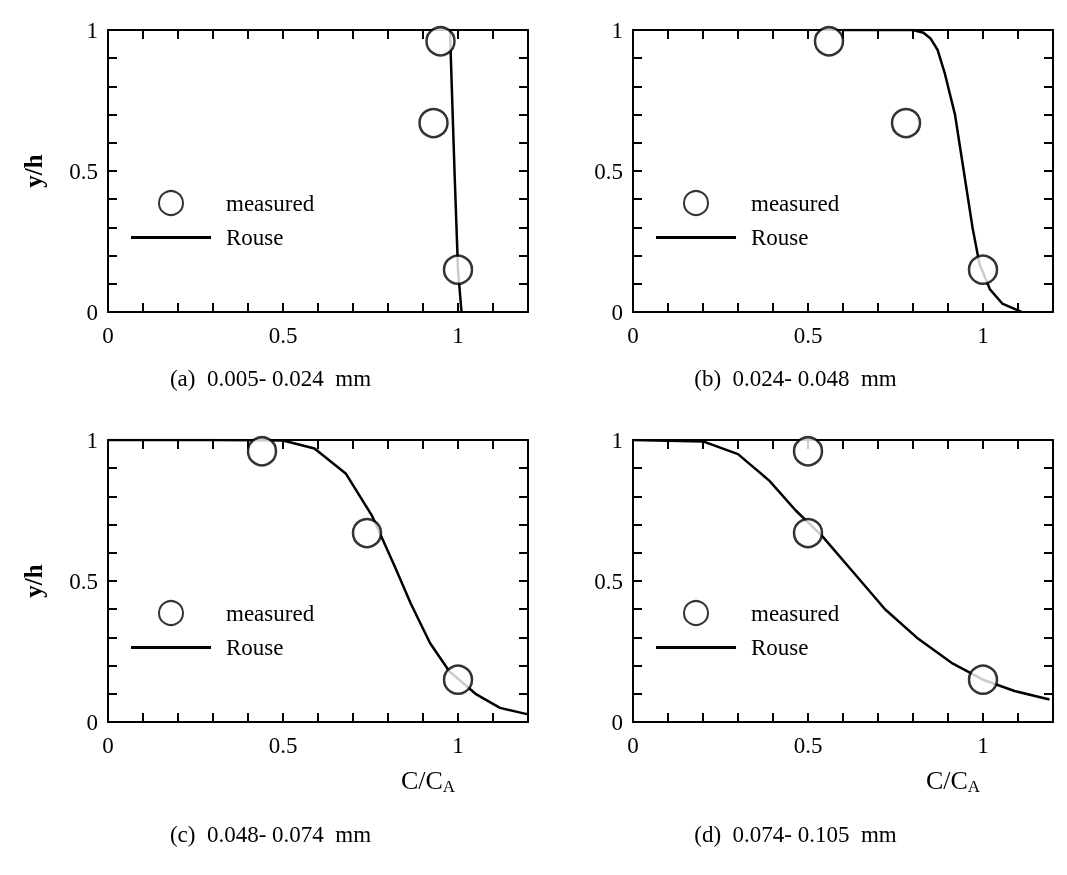  Describe the element at coordinates (270, 834) in the screenshot. I see `text: (c) 0.048- 0.074 mm` at that location.